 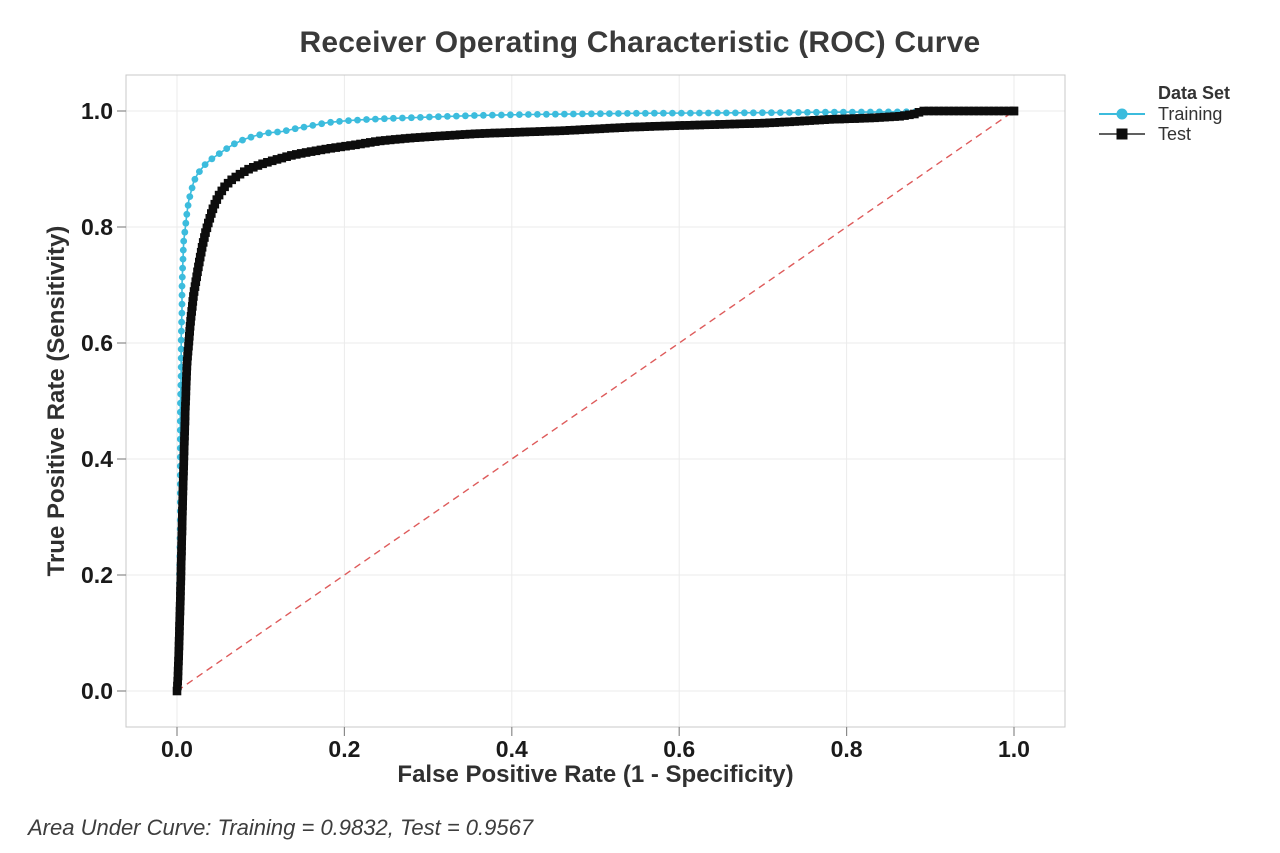 I want to click on legend-label-test: Test, so click(x=1175, y=134).